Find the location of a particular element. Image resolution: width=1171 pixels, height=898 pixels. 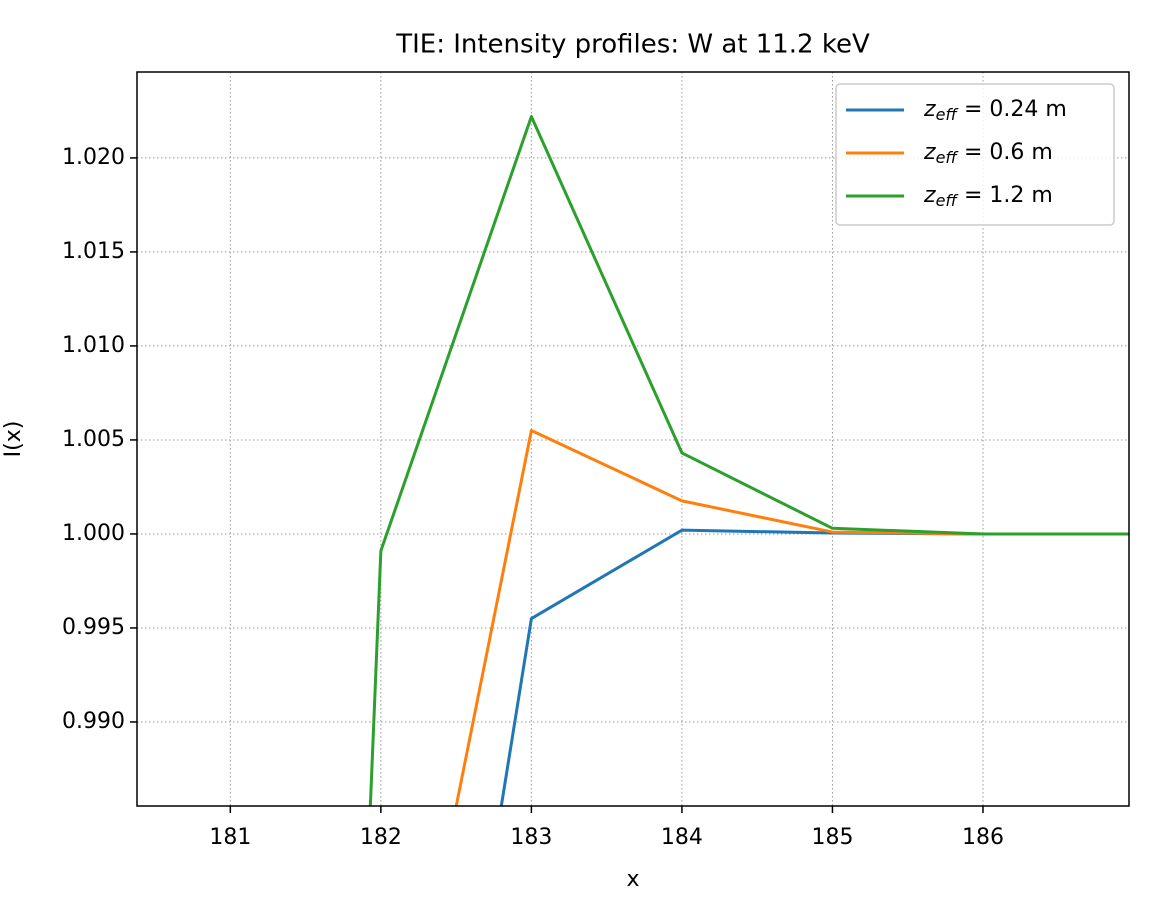

legend-label: zeff = 0.24 m is located at coordinates (995, 110).